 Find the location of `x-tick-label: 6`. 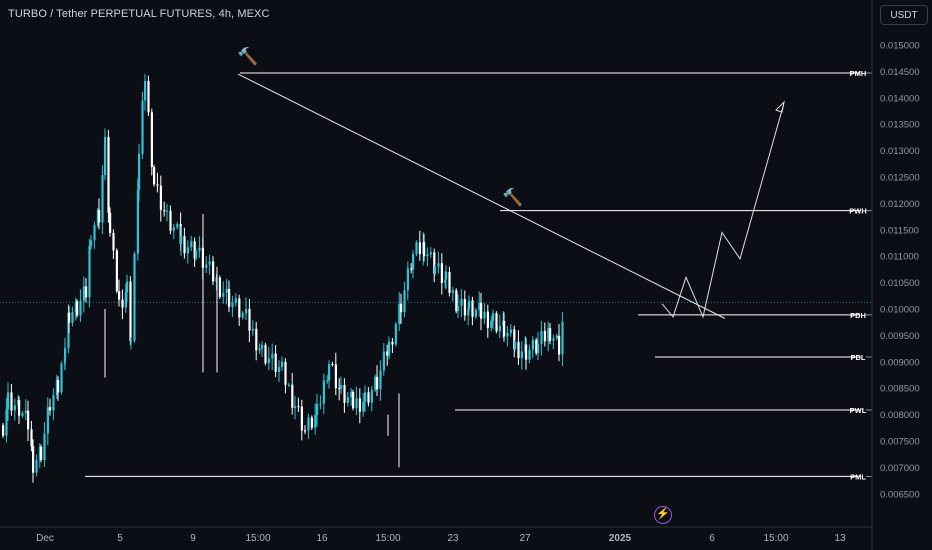

x-tick-label: 6 is located at coordinates (712, 538).